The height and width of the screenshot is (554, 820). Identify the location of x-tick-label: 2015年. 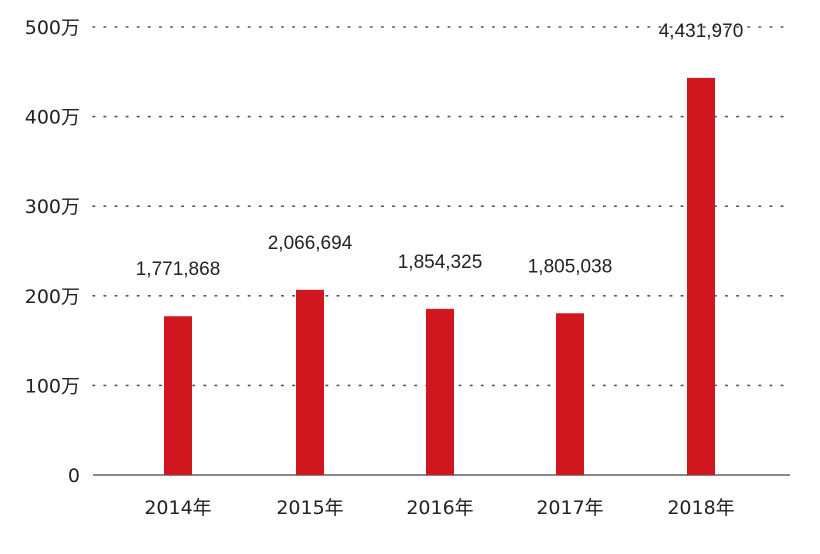
(309, 508).